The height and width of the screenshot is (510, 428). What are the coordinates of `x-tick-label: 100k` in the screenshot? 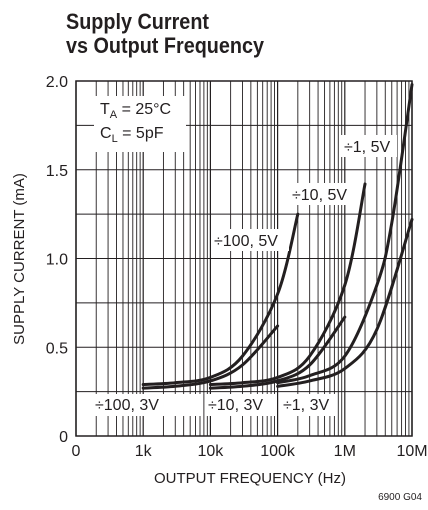 It's located at (278, 451).